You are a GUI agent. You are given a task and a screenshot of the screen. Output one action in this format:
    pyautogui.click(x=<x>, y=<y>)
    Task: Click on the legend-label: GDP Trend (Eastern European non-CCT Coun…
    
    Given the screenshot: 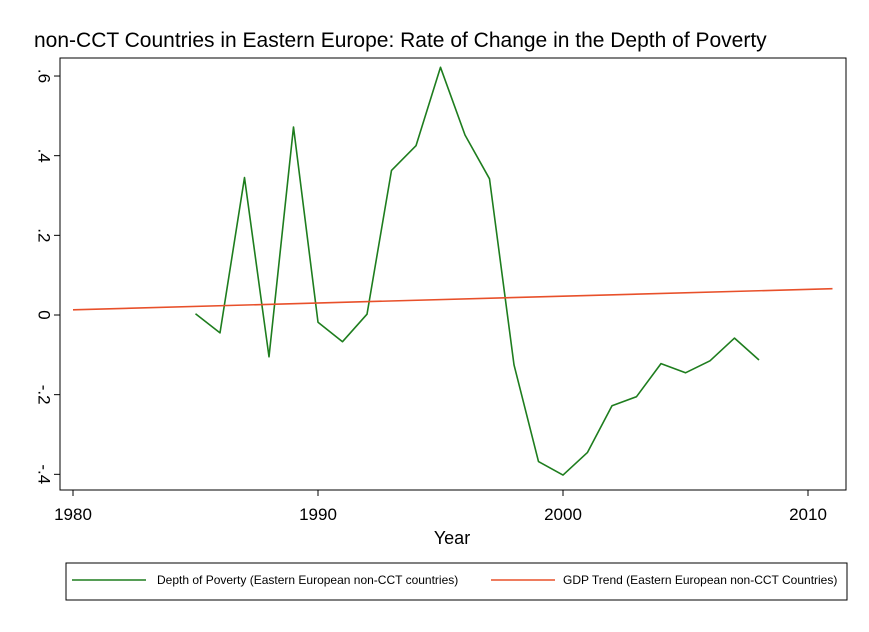 What is the action you would take?
    pyautogui.click(x=700, y=580)
    